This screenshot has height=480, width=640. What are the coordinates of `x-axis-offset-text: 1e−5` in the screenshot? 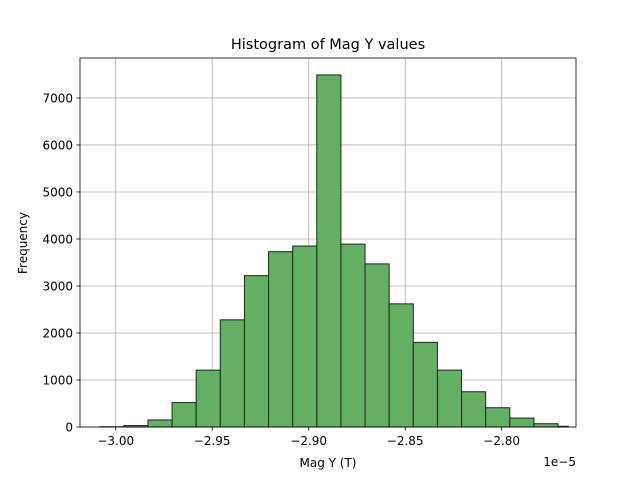 It's located at (559, 462).